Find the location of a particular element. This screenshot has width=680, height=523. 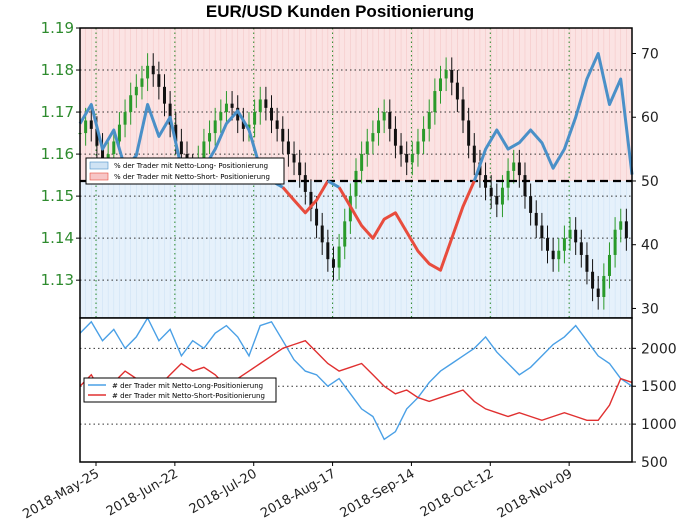

y-left-tick-label: 1.18 is located at coordinates (57, 70).